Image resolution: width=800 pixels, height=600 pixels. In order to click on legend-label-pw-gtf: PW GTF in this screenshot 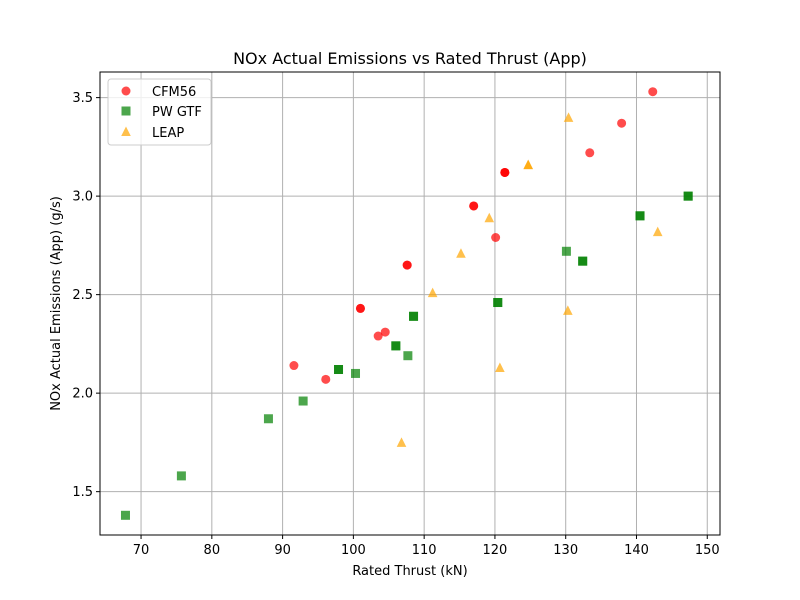, I will do `click(177, 112)`.